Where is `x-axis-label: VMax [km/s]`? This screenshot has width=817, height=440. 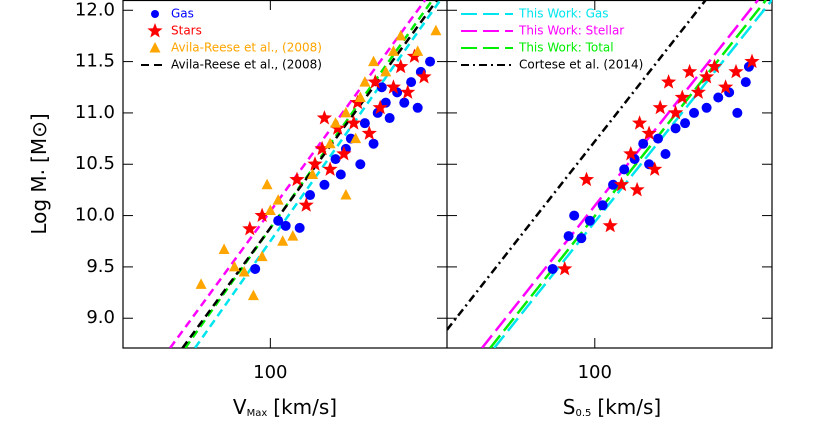
x-axis-label: VMax [km/s] is located at coordinates (285, 407).